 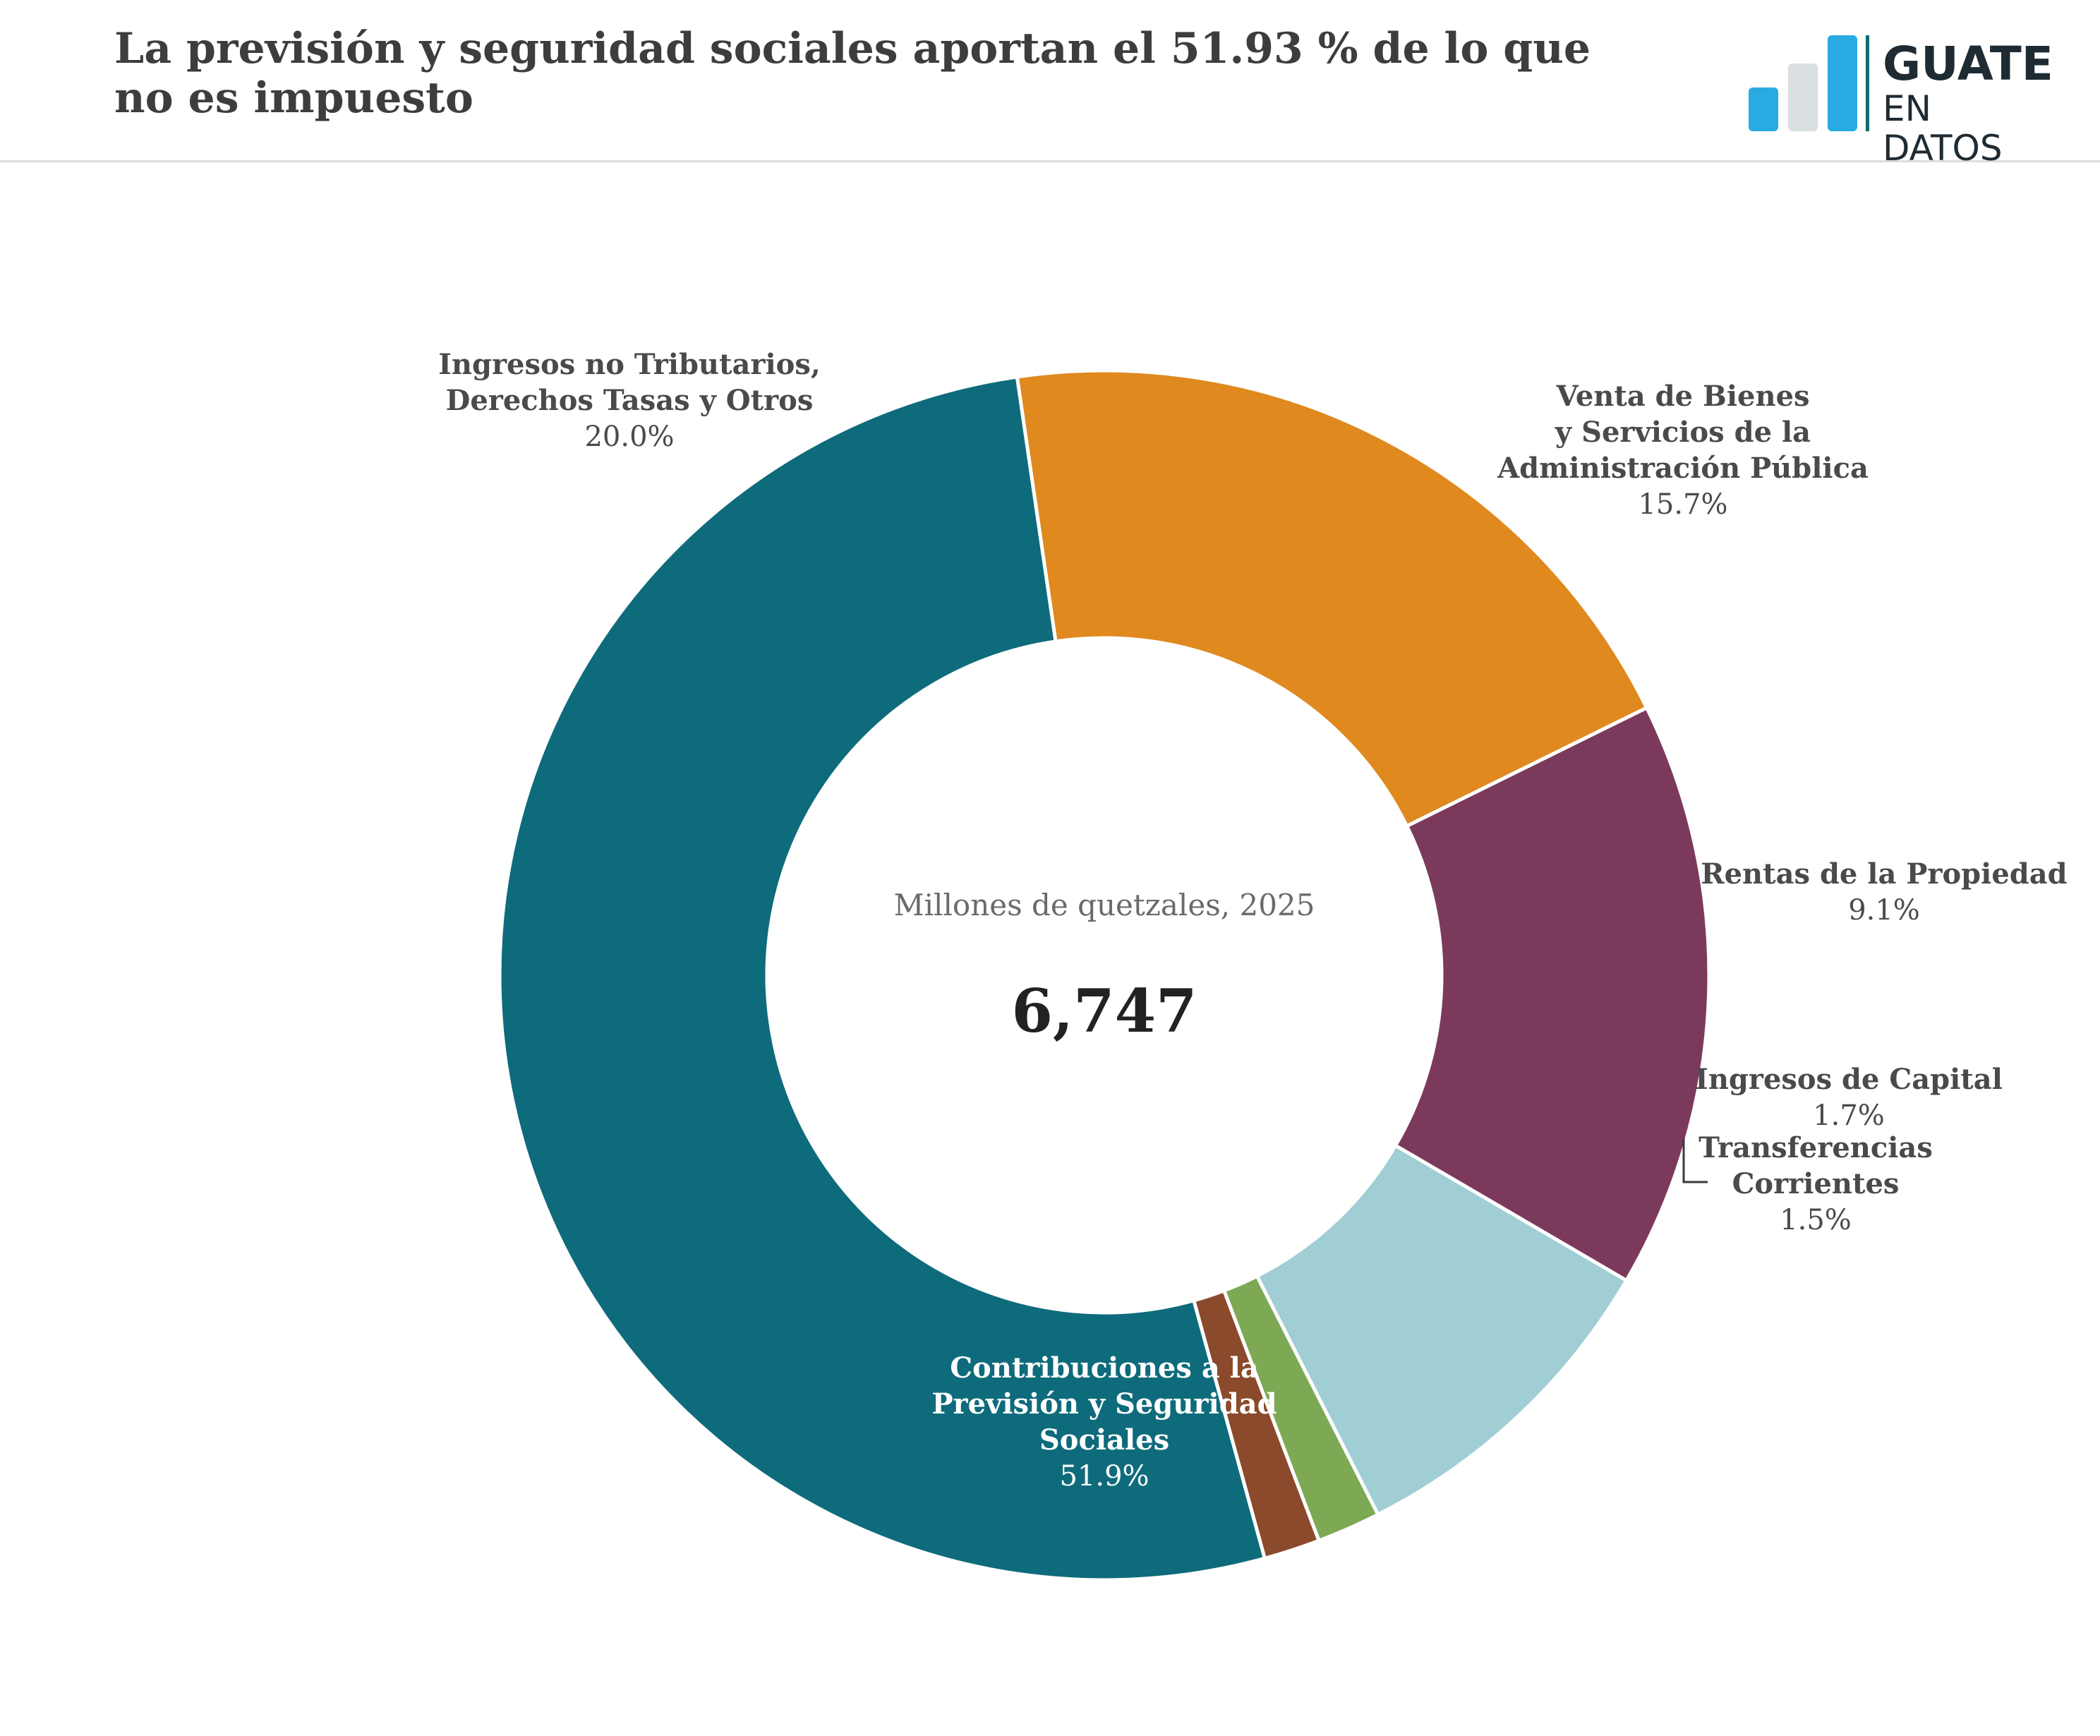 I want to click on slice-venta-de-bienes-y-servicios-de-la-administracion-publica, so click(x=1552, y=994).